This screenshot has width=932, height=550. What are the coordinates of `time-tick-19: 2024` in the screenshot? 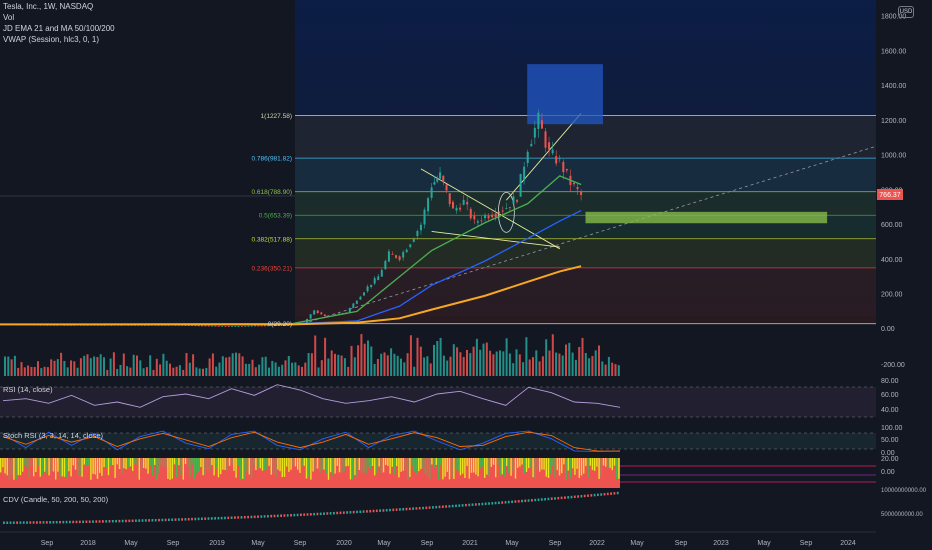 It's located at (848, 543).